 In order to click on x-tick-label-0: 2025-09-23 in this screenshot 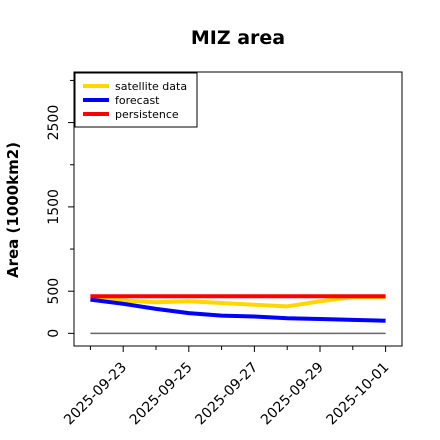, I will do `click(95, 394)`.